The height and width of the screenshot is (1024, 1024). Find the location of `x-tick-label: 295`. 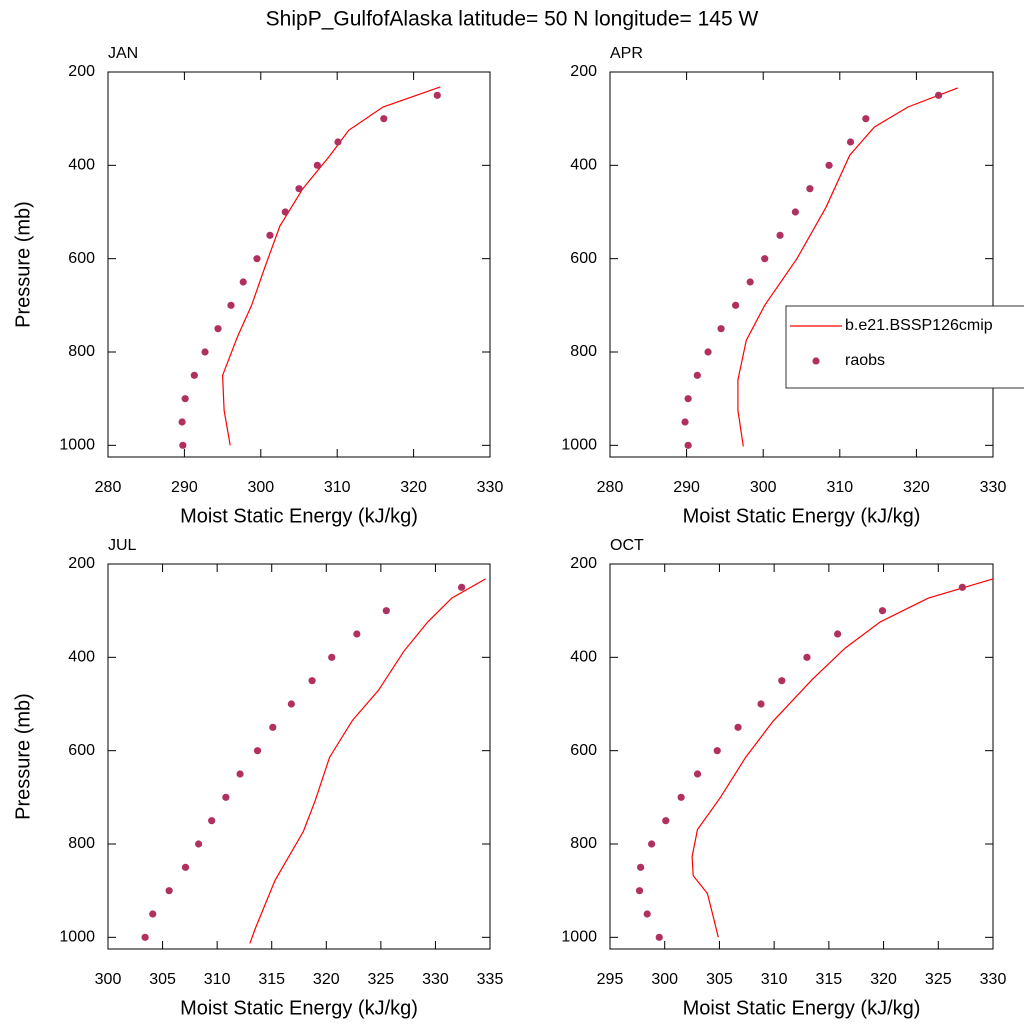

x-tick-label: 295 is located at coordinates (610, 979).